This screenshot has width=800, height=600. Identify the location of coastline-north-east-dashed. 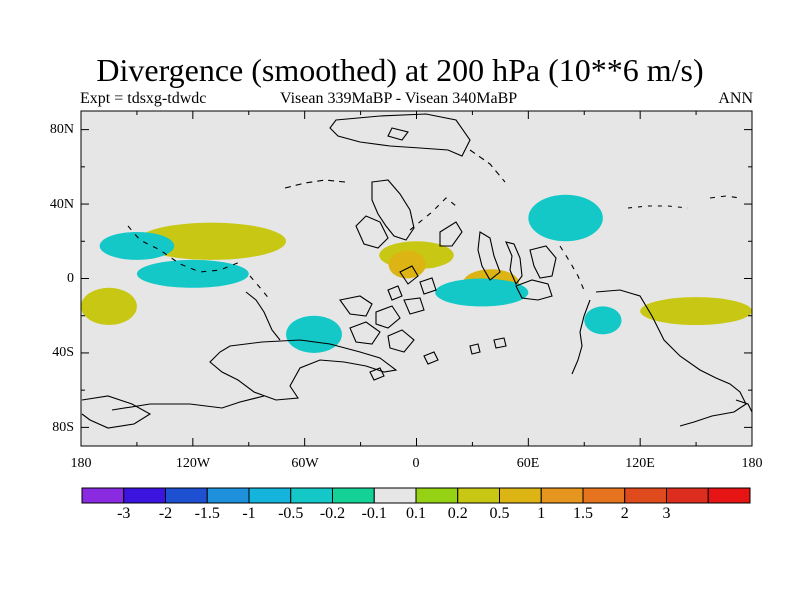
(725, 197).